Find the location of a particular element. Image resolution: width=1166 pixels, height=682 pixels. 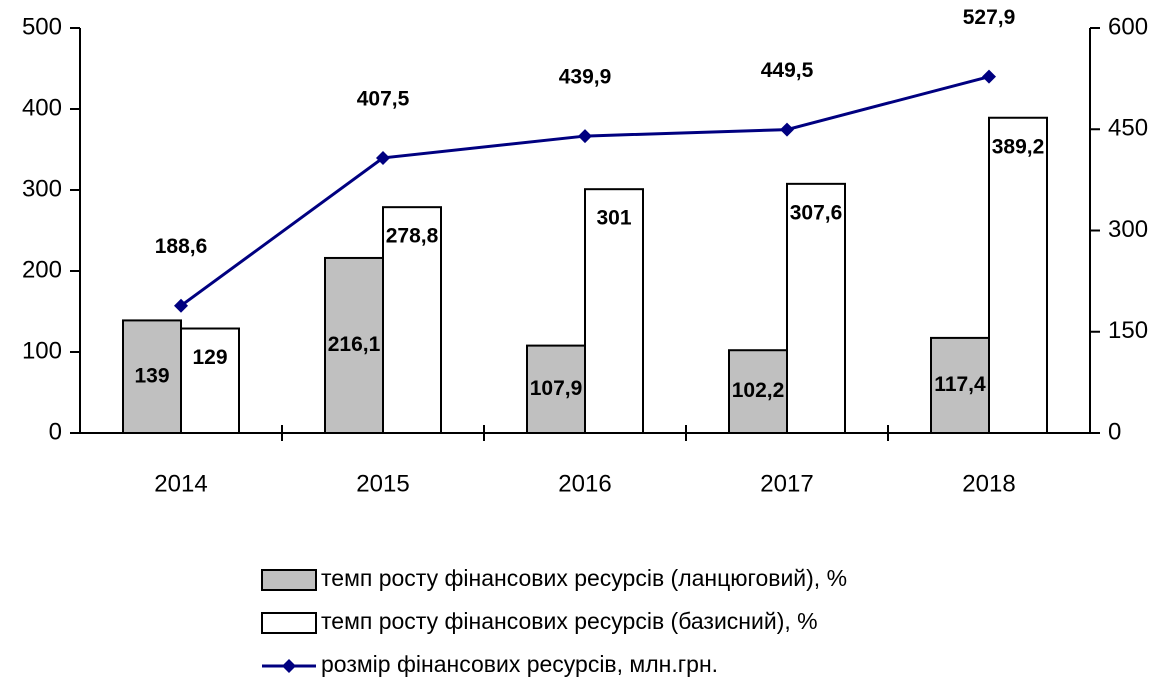

data-label: 307,6 is located at coordinates (816, 212).